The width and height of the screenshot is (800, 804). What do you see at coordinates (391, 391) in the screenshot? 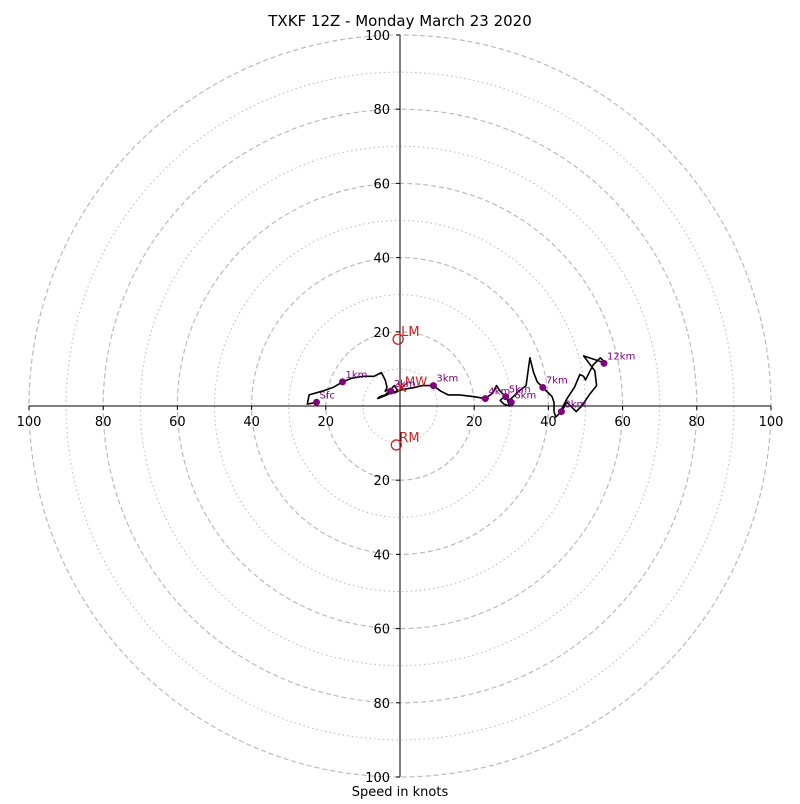
I see `height-marker-2km` at bounding box center [391, 391].